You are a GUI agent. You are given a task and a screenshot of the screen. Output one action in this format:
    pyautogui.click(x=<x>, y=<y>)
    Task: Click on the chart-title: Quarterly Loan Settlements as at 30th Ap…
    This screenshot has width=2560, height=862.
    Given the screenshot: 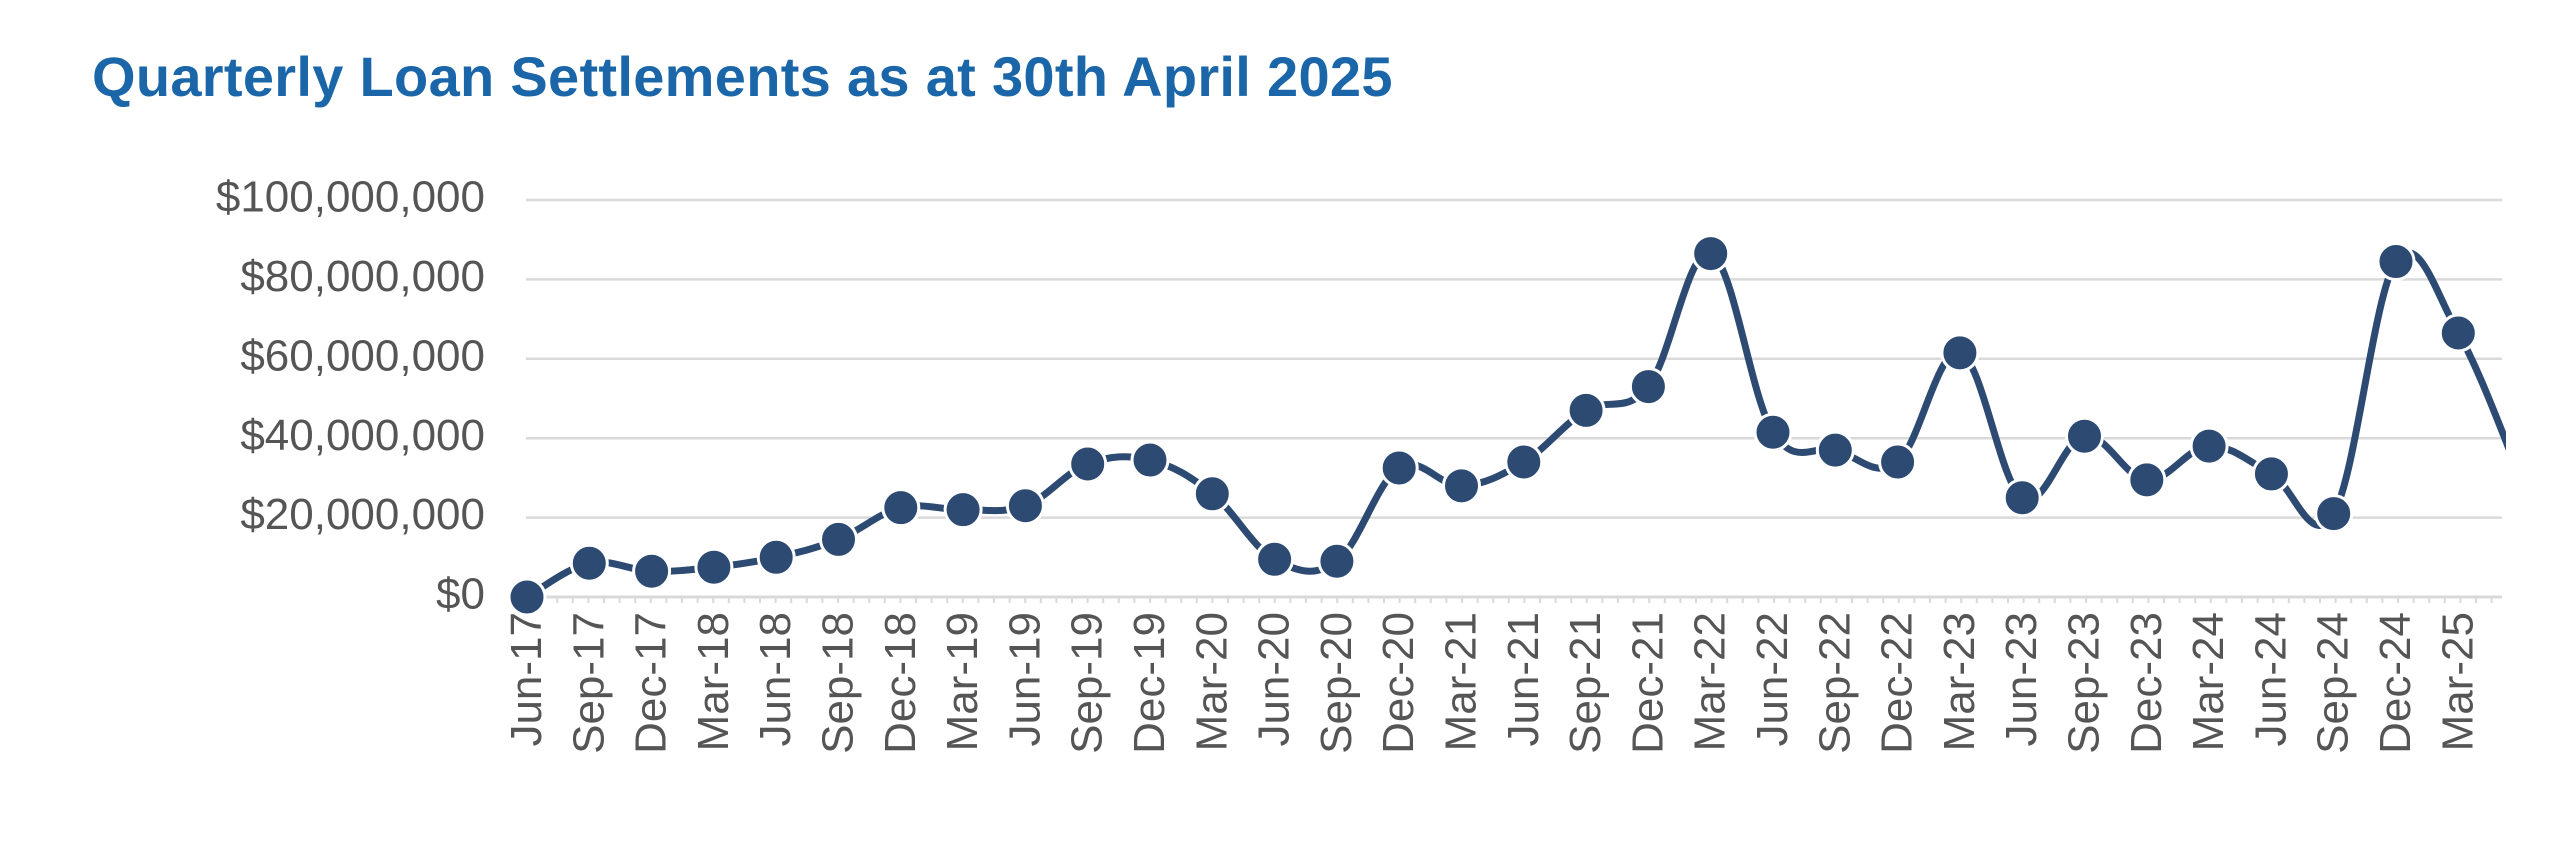 What is the action you would take?
    pyautogui.click(x=742, y=76)
    